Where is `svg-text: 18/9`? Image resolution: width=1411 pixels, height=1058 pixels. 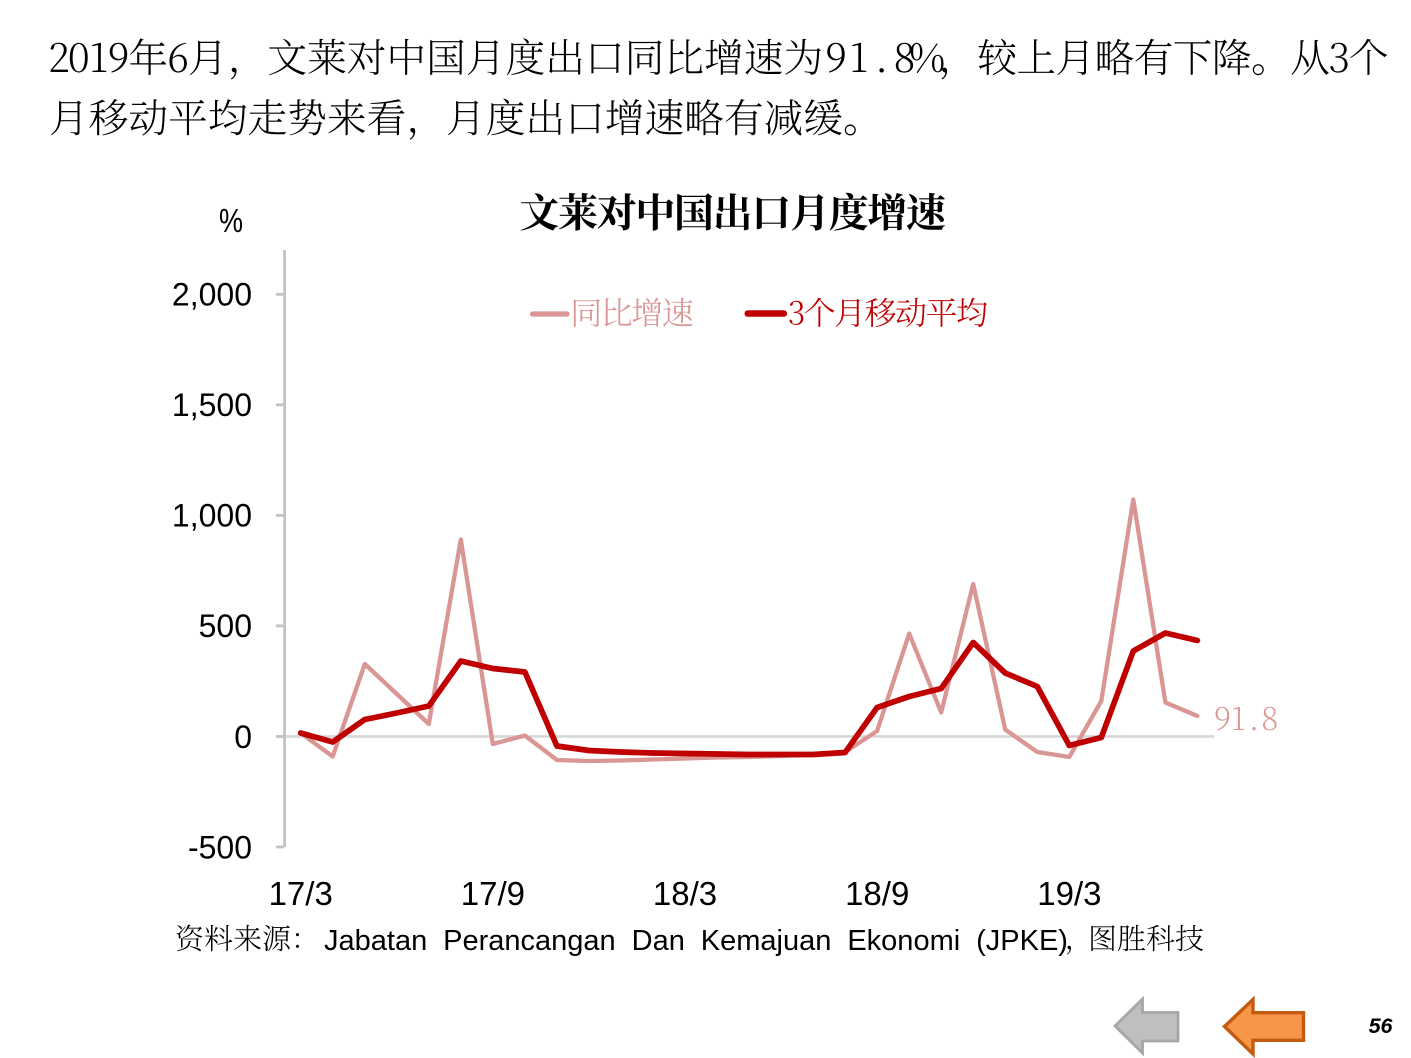
svg-text: 18/9 is located at coordinates (877, 893).